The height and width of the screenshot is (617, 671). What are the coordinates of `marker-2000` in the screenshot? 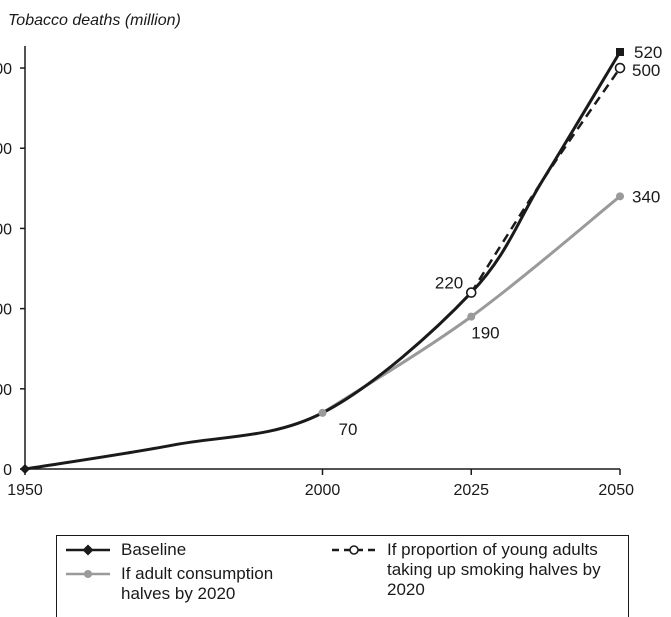 It's located at (322, 412).